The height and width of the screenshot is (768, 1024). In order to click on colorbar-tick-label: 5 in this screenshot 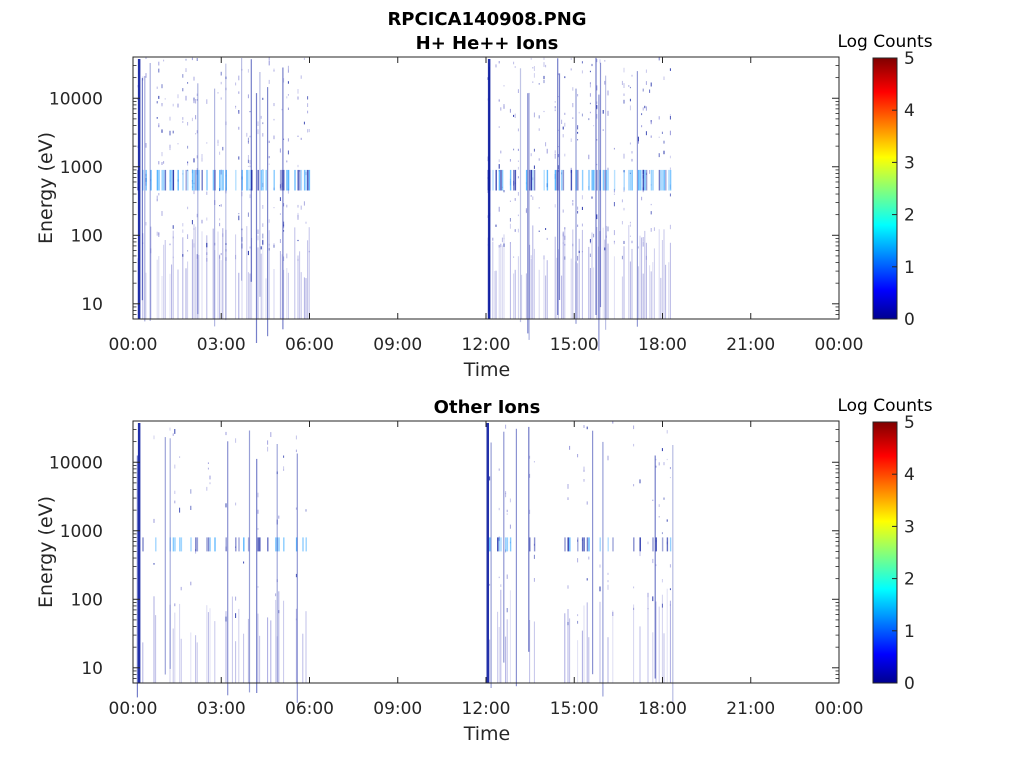, I will do `click(909, 423)`.